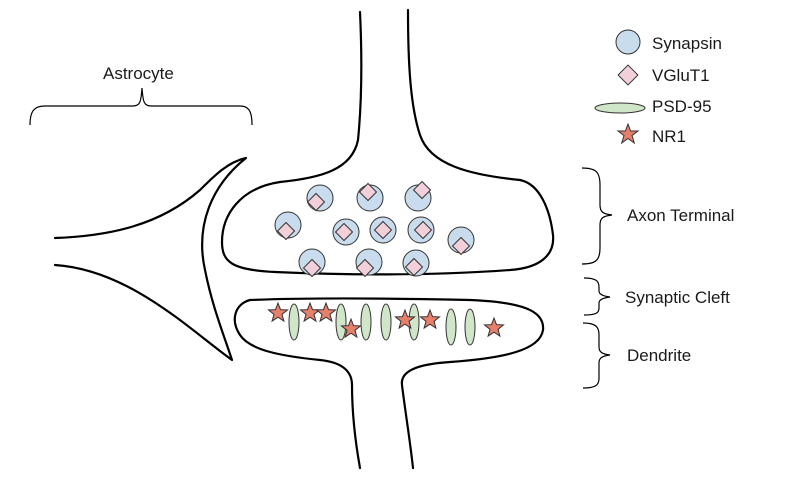 Image resolution: width=811 pixels, height=480 pixels. I want to click on legend-nr1-label: NR1, so click(669, 136).